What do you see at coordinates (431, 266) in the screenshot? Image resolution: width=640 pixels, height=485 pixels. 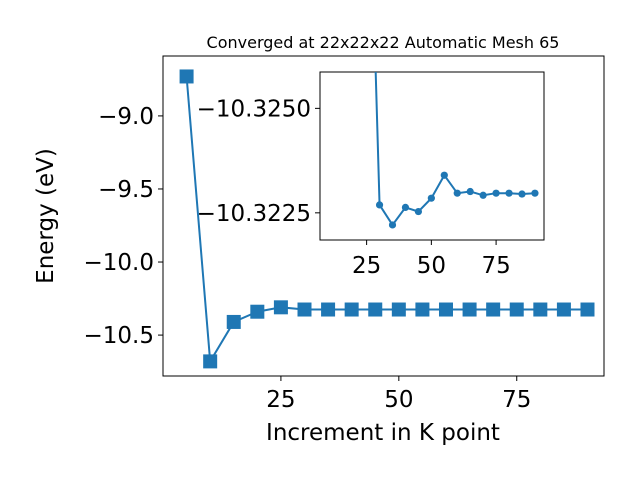 I see `inset-x-tick-label: 50` at bounding box center [431, 266].